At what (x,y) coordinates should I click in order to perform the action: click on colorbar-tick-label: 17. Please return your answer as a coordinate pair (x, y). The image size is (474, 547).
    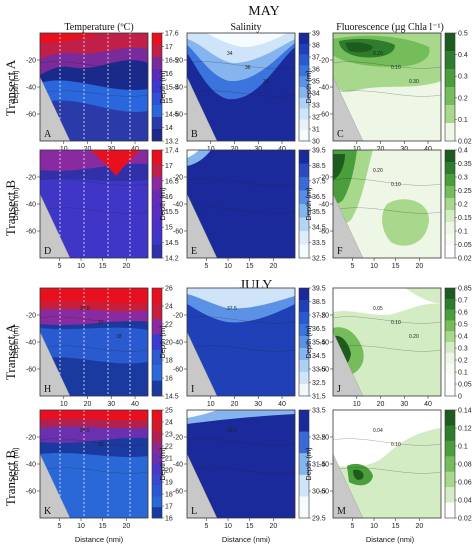
    Looking at the image, I should click on (169, 47).